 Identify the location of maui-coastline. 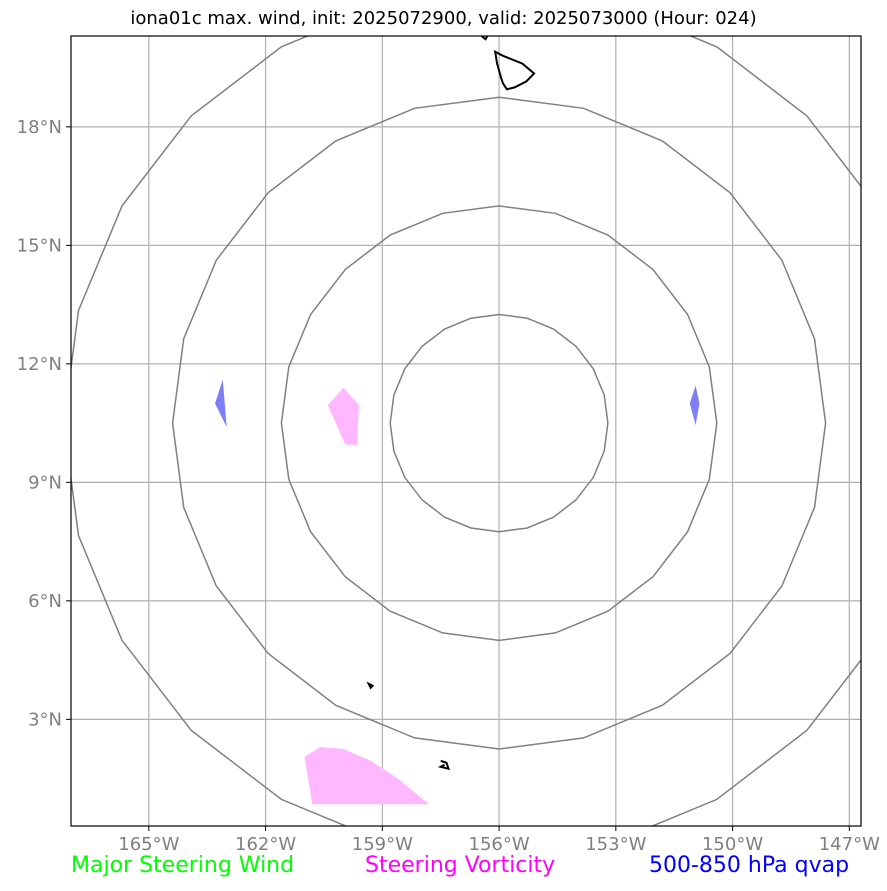
(484, 38).